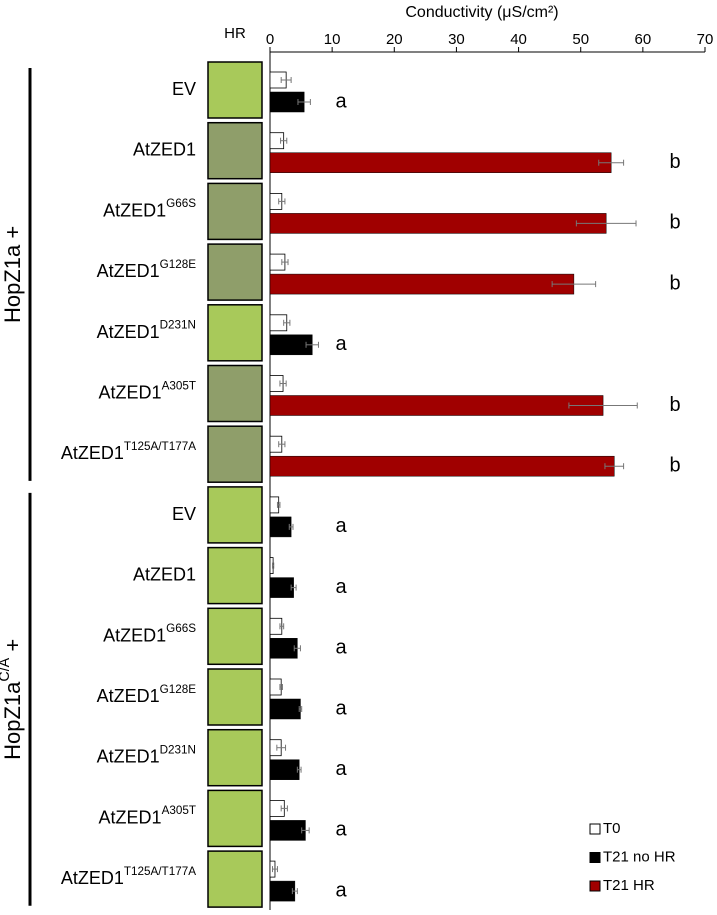 The width and height of the screenshot is (717, 915). What do you see at coordinates (332, 39) in the screenshot?
I see `x-tick-label: 10` at bounding box center [332, 39].